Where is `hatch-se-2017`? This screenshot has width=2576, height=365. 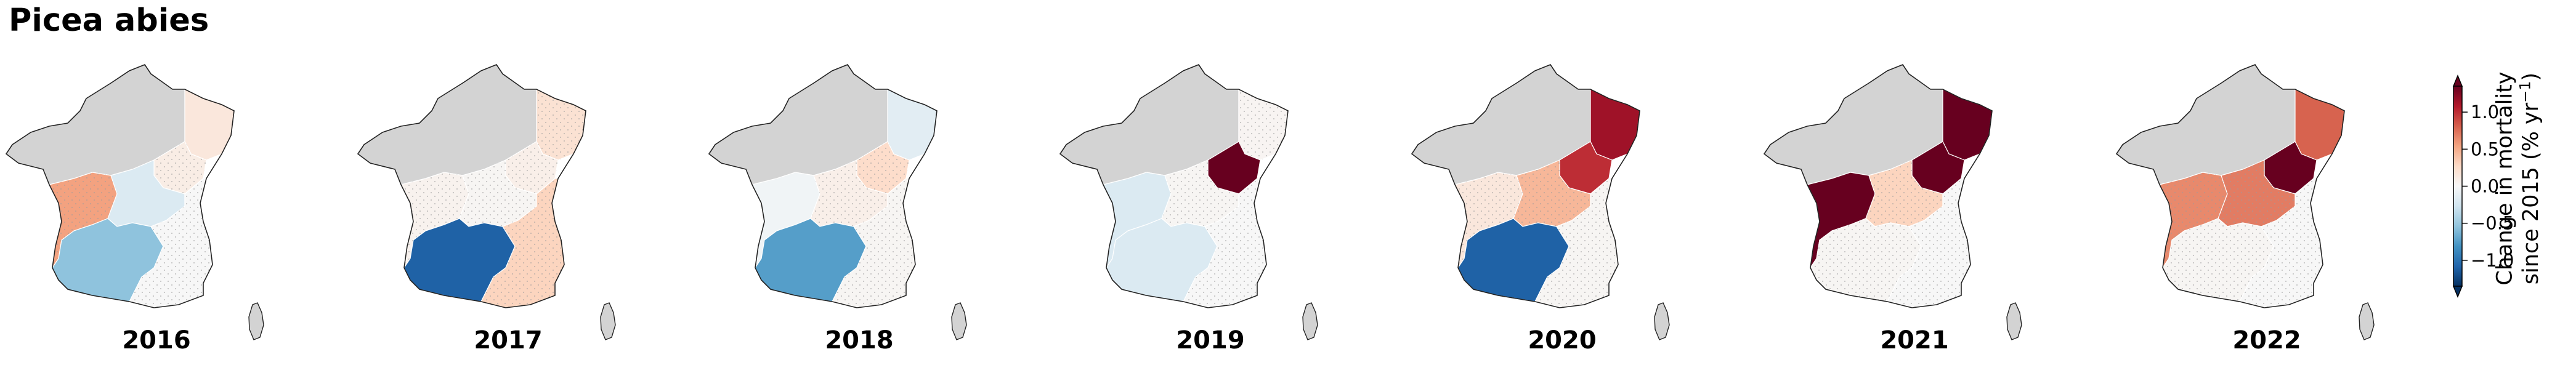
hatch-se-2017 is located at coordinates (522, 243).